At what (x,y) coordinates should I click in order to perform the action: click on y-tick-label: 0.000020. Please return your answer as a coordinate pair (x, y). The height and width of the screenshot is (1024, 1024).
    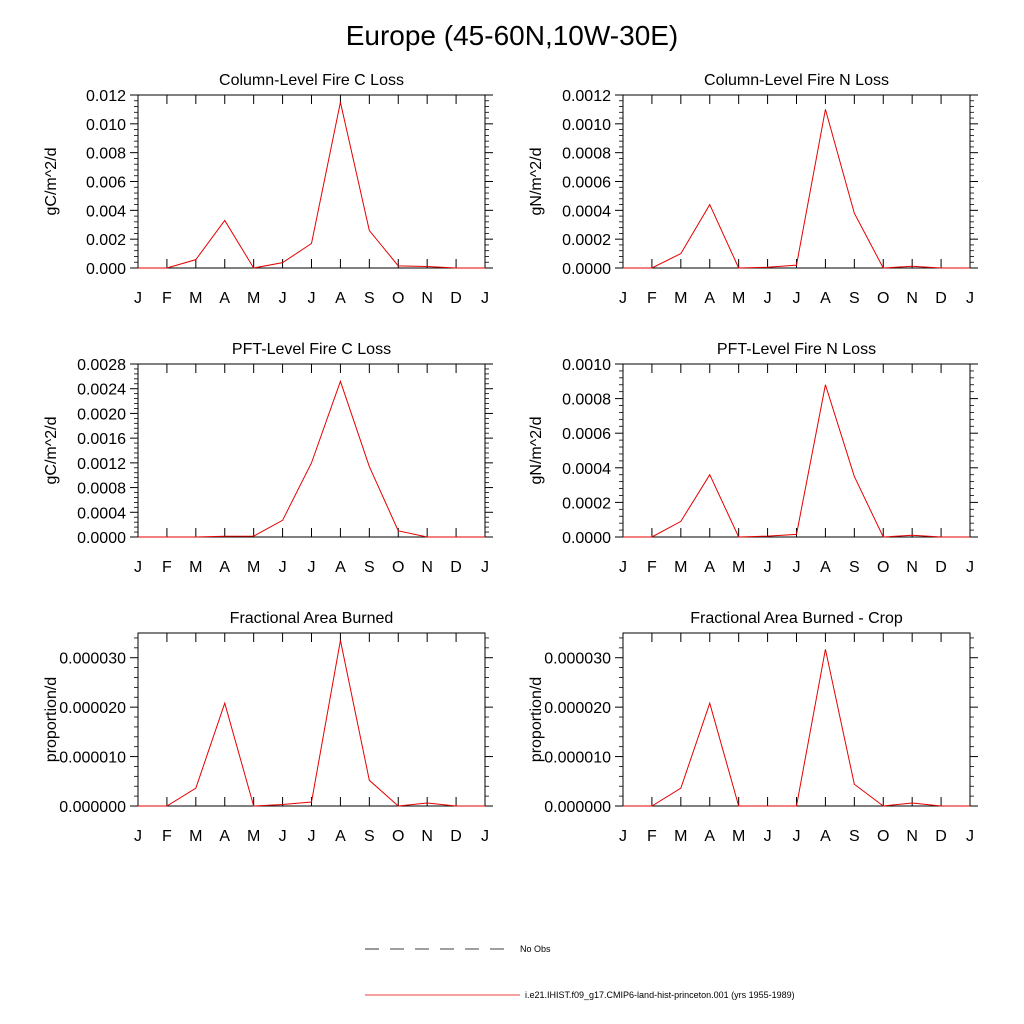
    Looking at the image, I should click on (577, 708).